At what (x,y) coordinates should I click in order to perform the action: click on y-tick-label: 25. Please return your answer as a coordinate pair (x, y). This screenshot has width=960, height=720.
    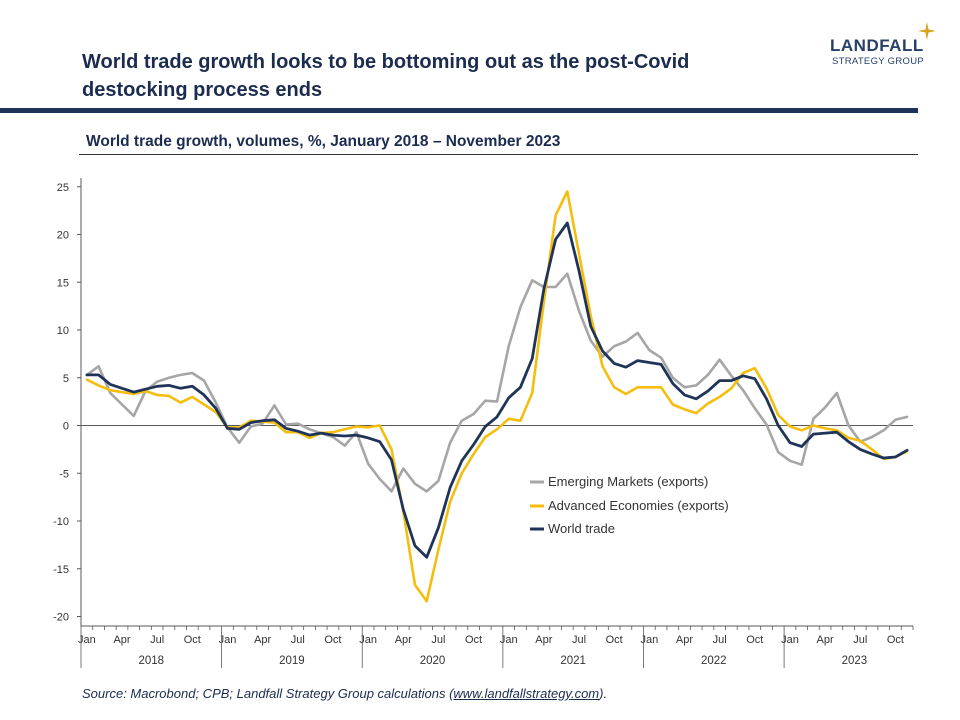
    Looking at the image, I should click on (63, 188).